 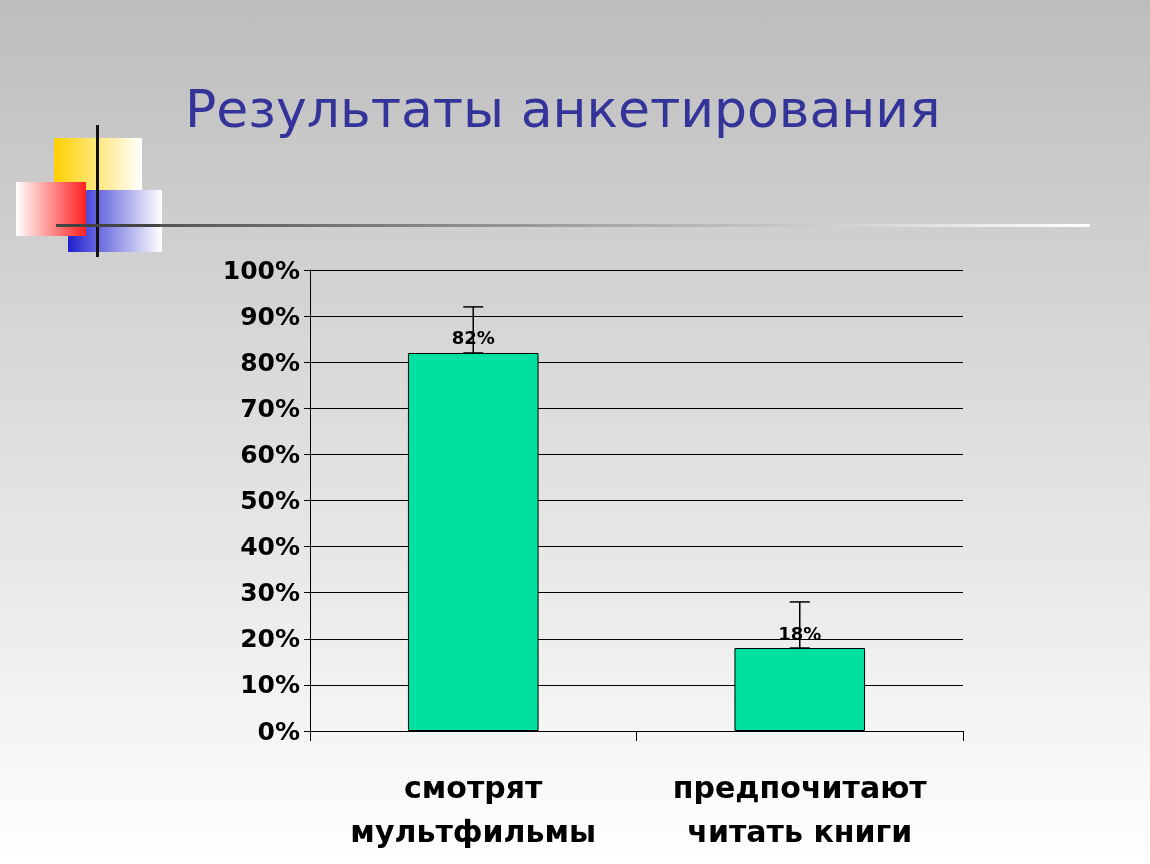 I want to click on y-tick-label: 100%, so click(x=261, y=270).